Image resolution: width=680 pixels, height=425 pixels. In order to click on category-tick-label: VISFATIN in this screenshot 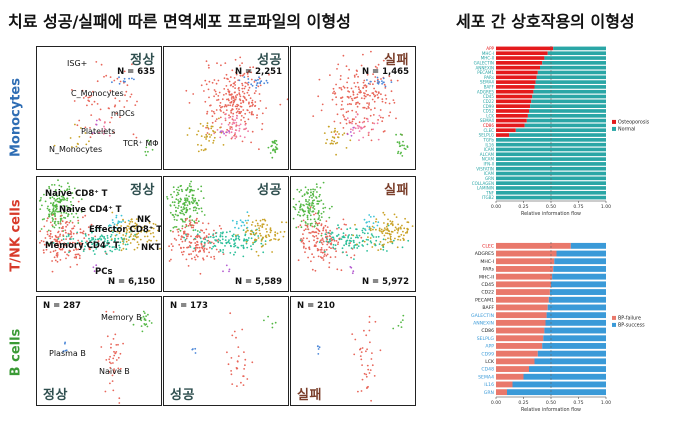, I will do `click(485, 168)`.